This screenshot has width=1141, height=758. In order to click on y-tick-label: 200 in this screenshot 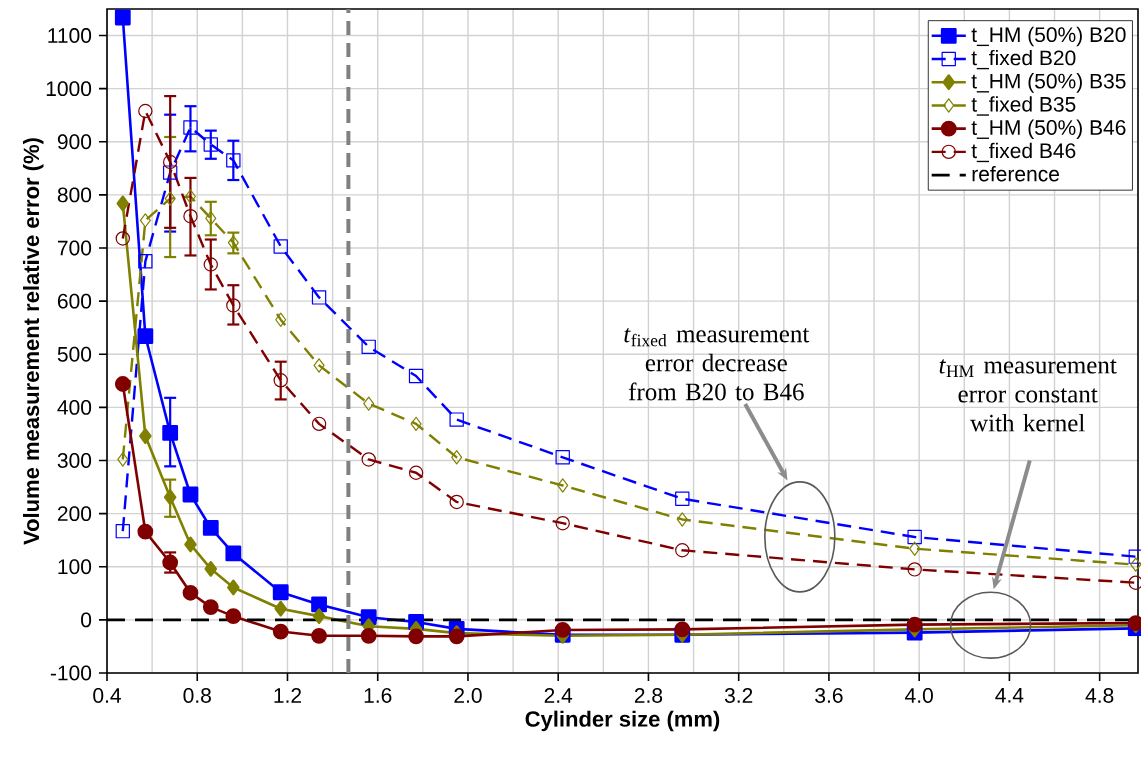, I will do `click(74, 514)`.